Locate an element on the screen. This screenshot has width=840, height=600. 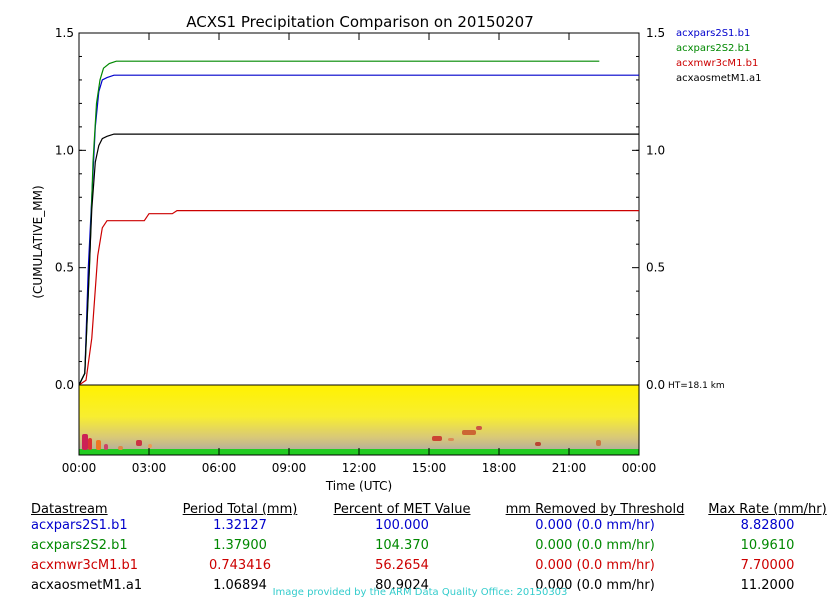
table-cell: 10.9610 is located at coordinates (767, 545).